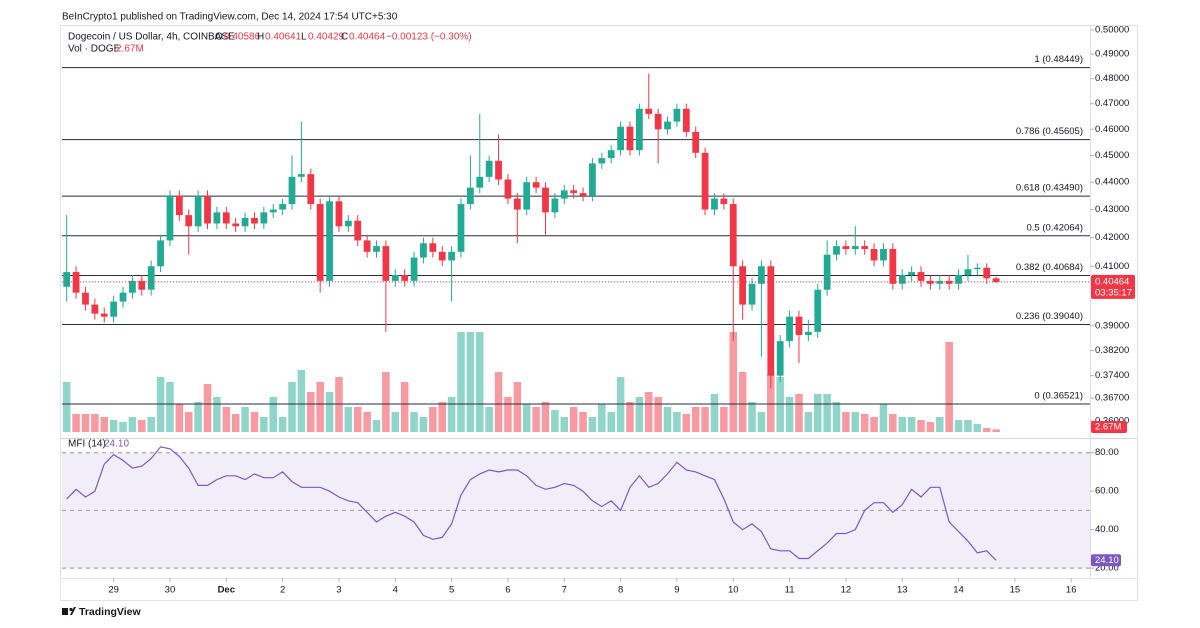  What do you see at coordinates (226, 590) in the screenshot?
I see `x-tick-label: Dec` at bounding box center [226, 590].